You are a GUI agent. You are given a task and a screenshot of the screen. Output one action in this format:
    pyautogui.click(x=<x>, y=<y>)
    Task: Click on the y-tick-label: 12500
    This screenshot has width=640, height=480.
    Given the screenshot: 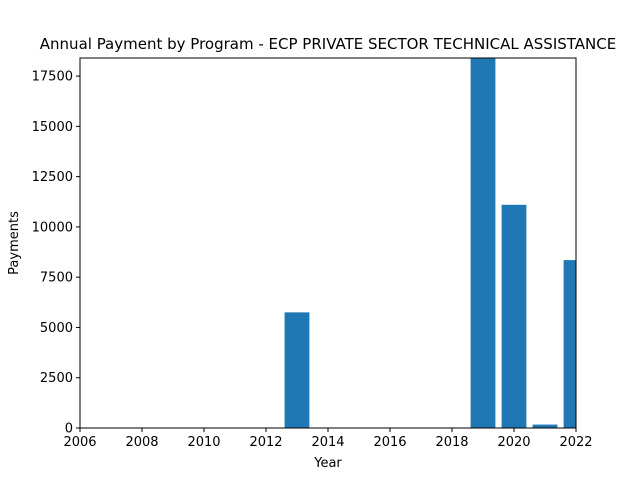 What is the action you would take?
    pyautogui.click(x=52, y=177)
    